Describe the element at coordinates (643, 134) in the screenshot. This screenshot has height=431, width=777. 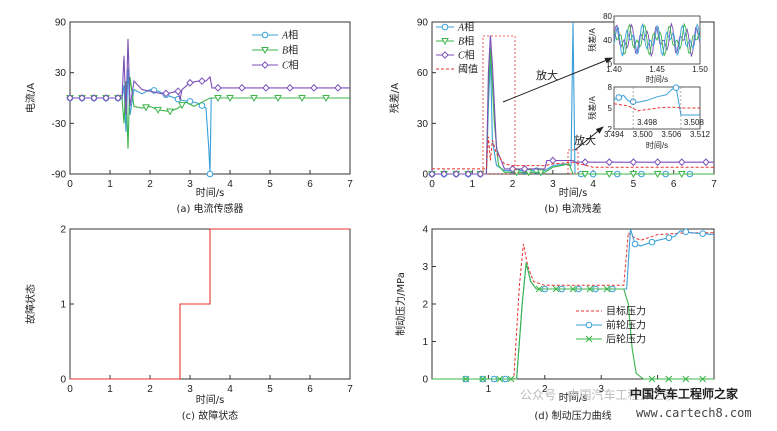
I see `inset-2-x-tick-label: 3.500` at that location.